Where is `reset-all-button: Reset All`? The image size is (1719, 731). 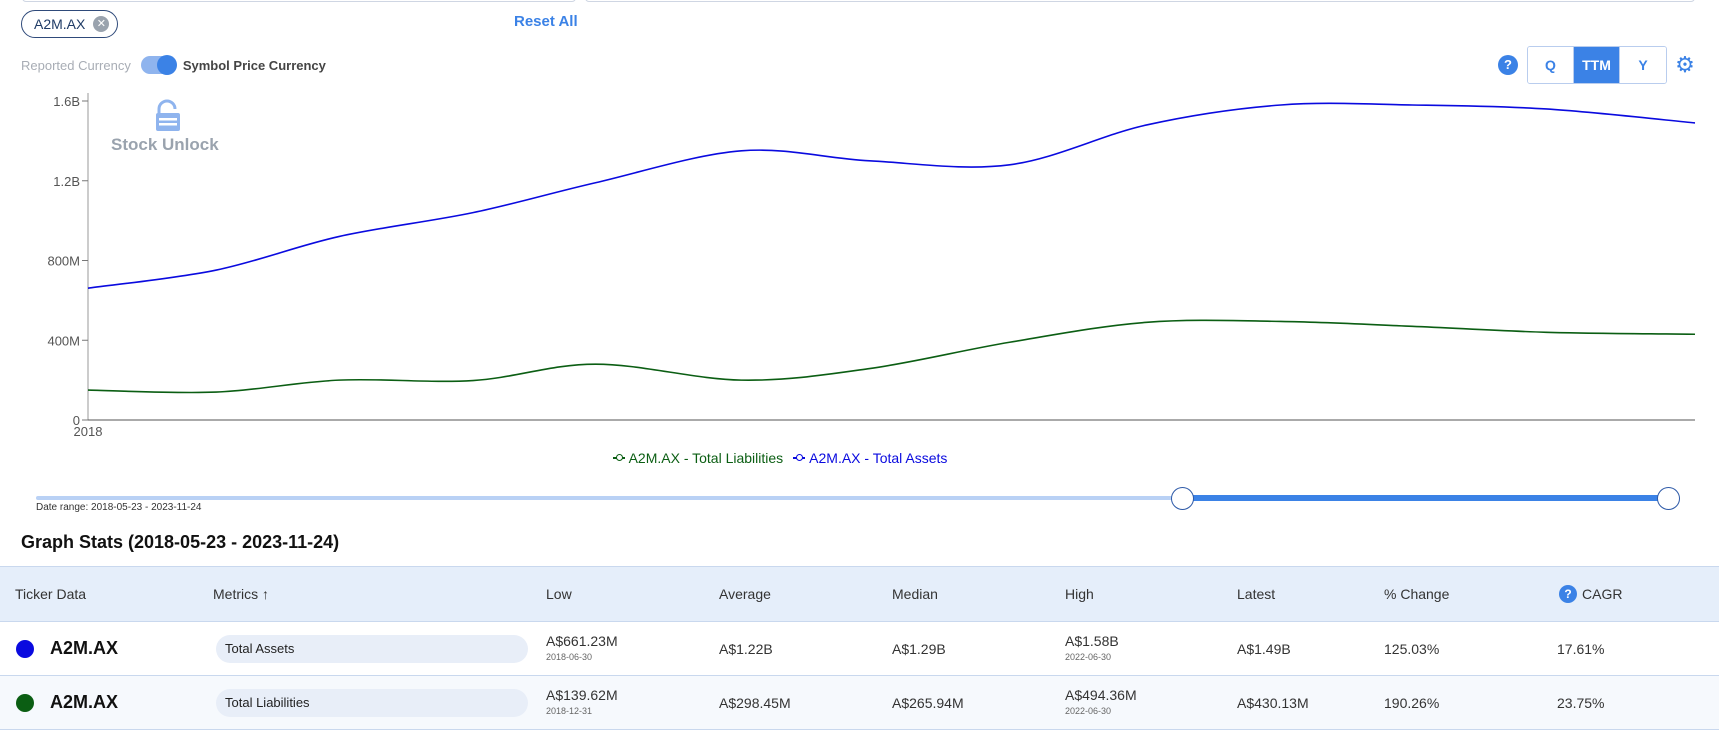 reset-all-button: Reset All is located at coordinates (546, 21).